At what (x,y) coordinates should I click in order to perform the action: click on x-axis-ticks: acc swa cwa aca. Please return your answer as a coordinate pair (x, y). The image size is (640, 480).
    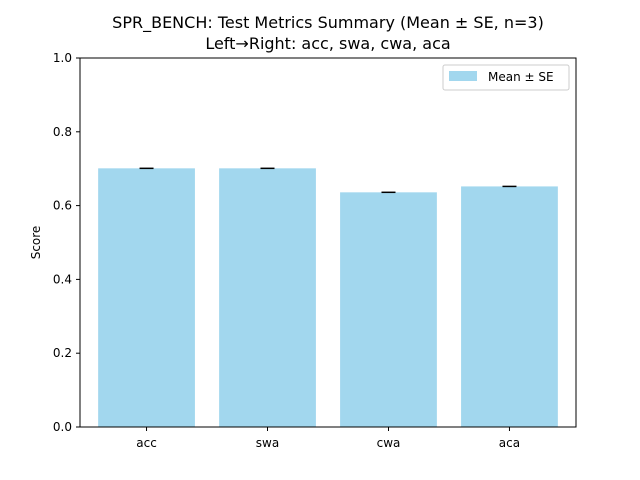
    Looking at the image, I should click on (328, 438).